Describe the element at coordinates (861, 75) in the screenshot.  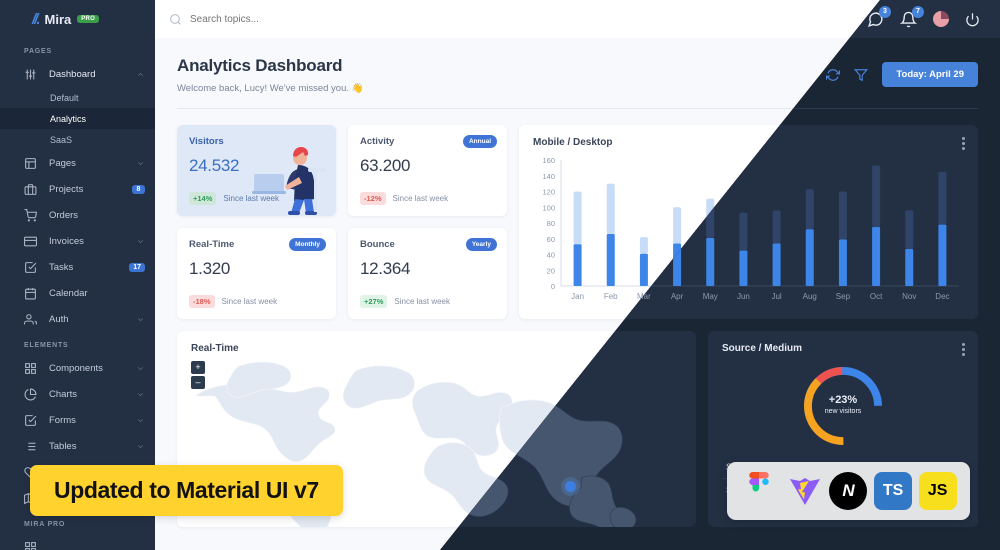
I see `filter-icon` at that location.